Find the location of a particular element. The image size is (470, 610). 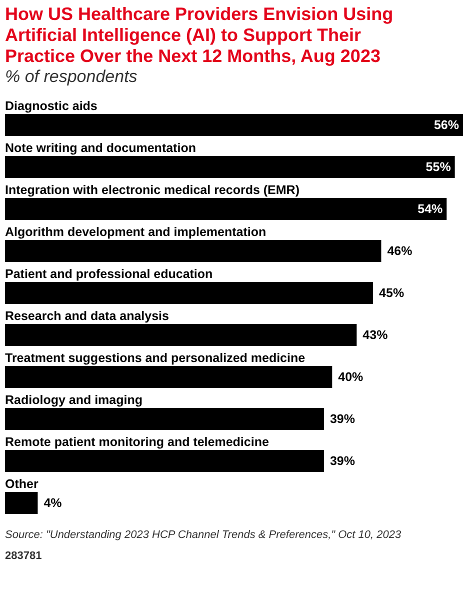

data-label: 54% is located at coordinates (430, 209).